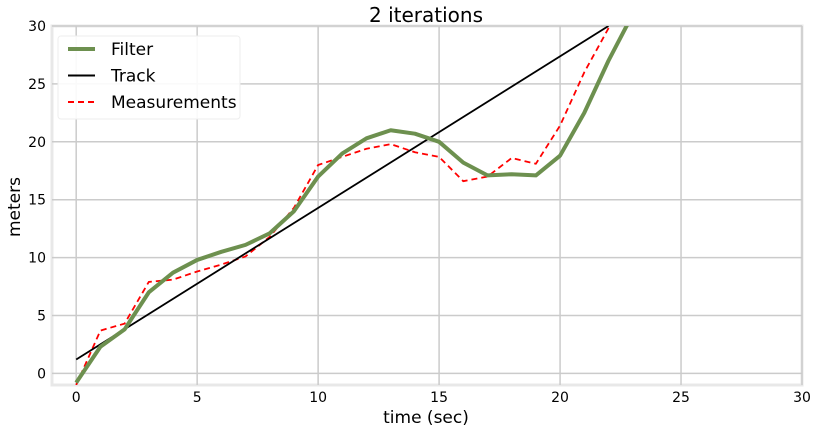 The width and height of the screenshot is (816, 433). Describe the element at coordinates (37, 85) in the screenshot. I see `y-tick-label: 25` at that location.